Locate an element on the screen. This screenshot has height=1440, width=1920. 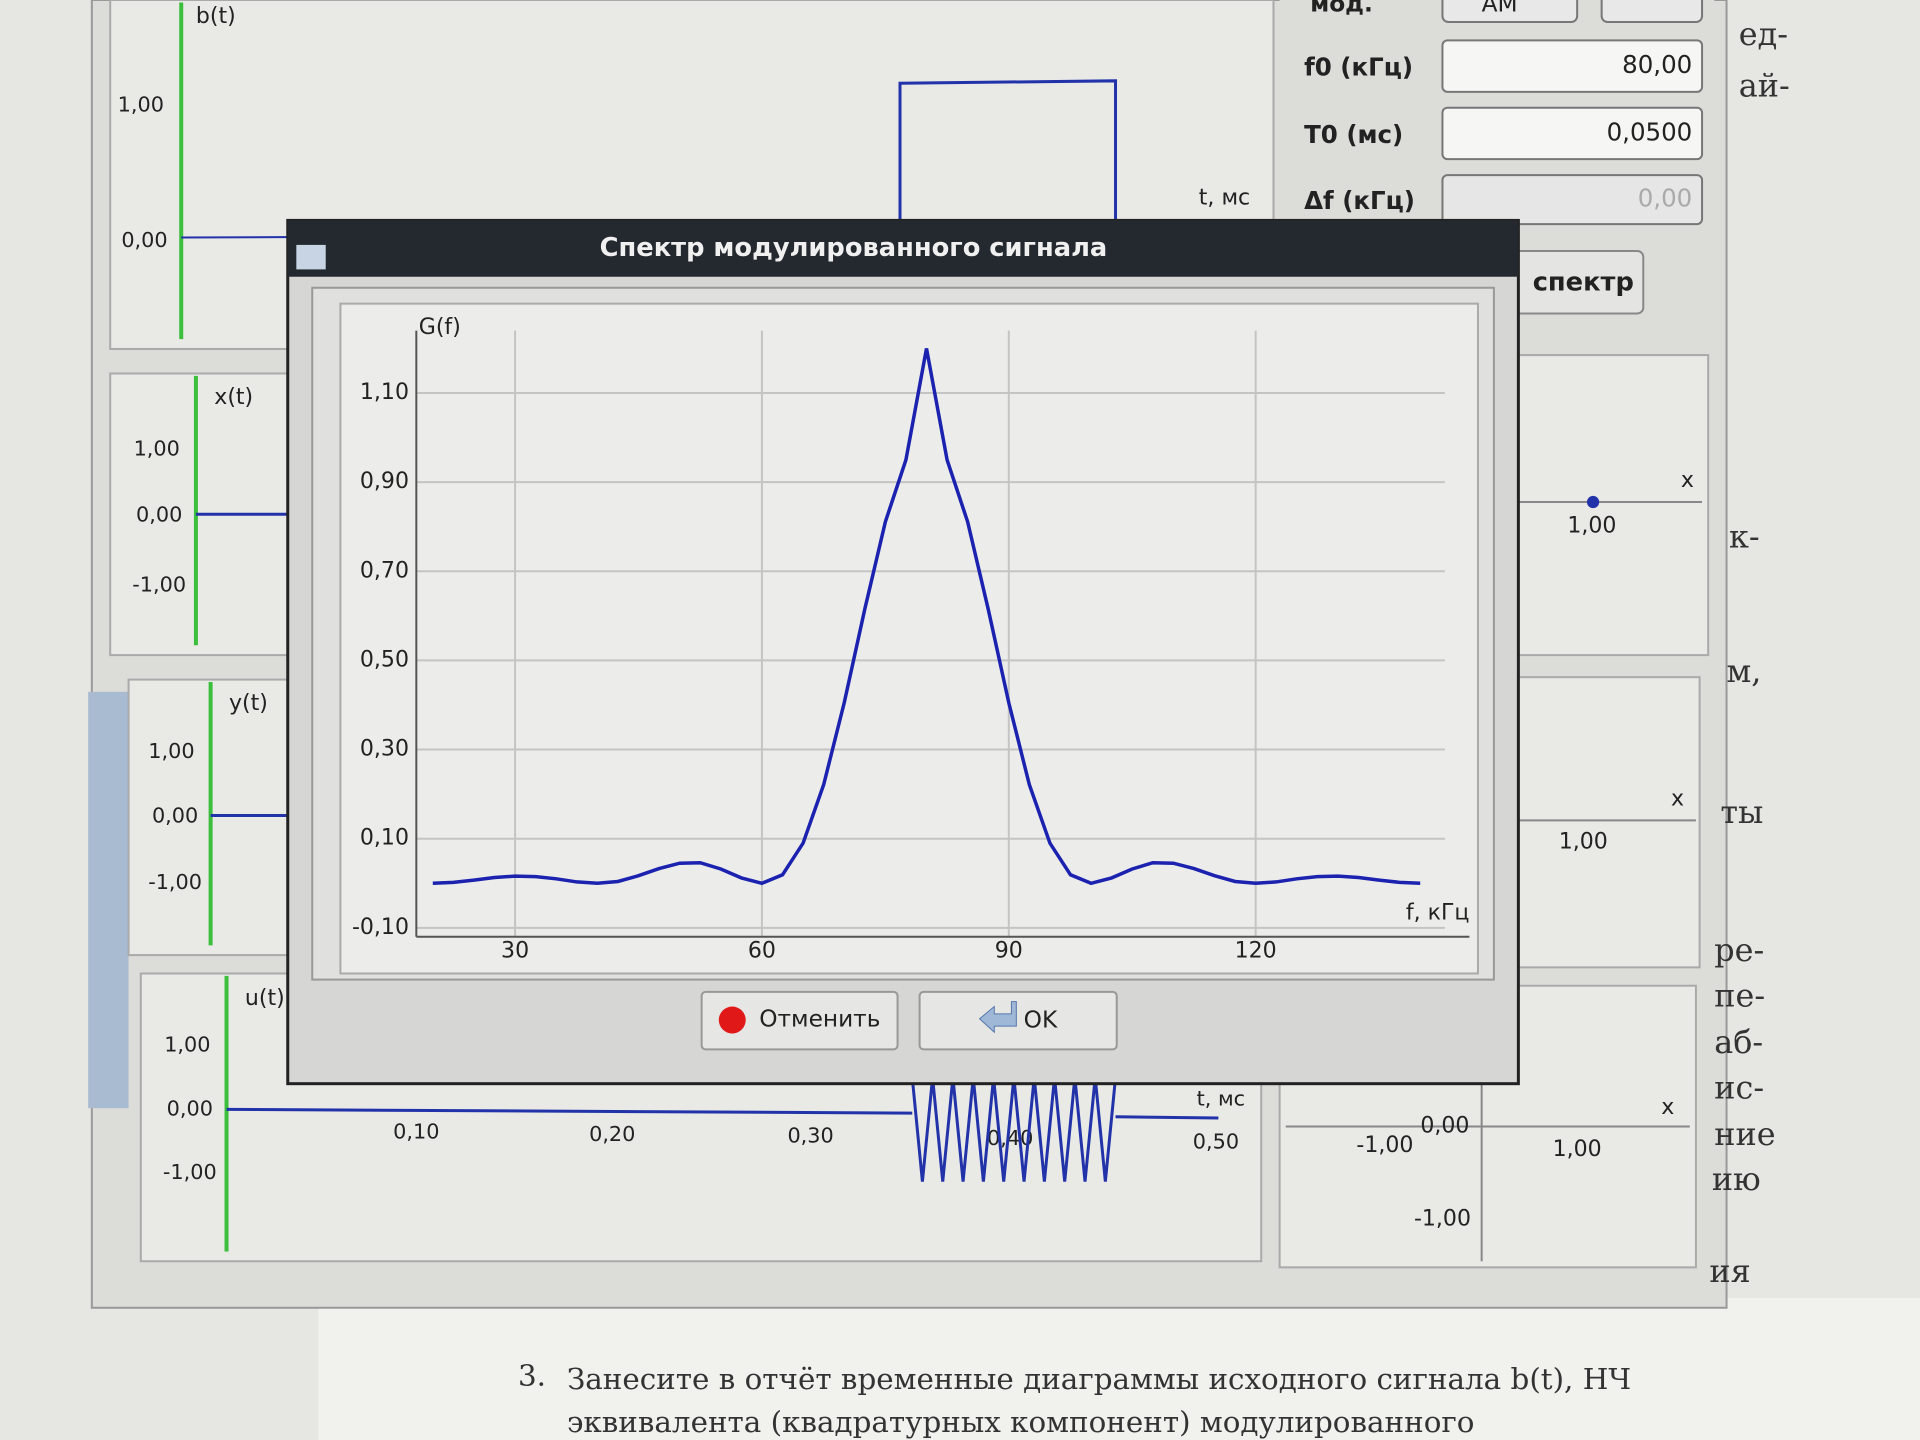
margin-text: ию is located at coordinates (1736, 1179).